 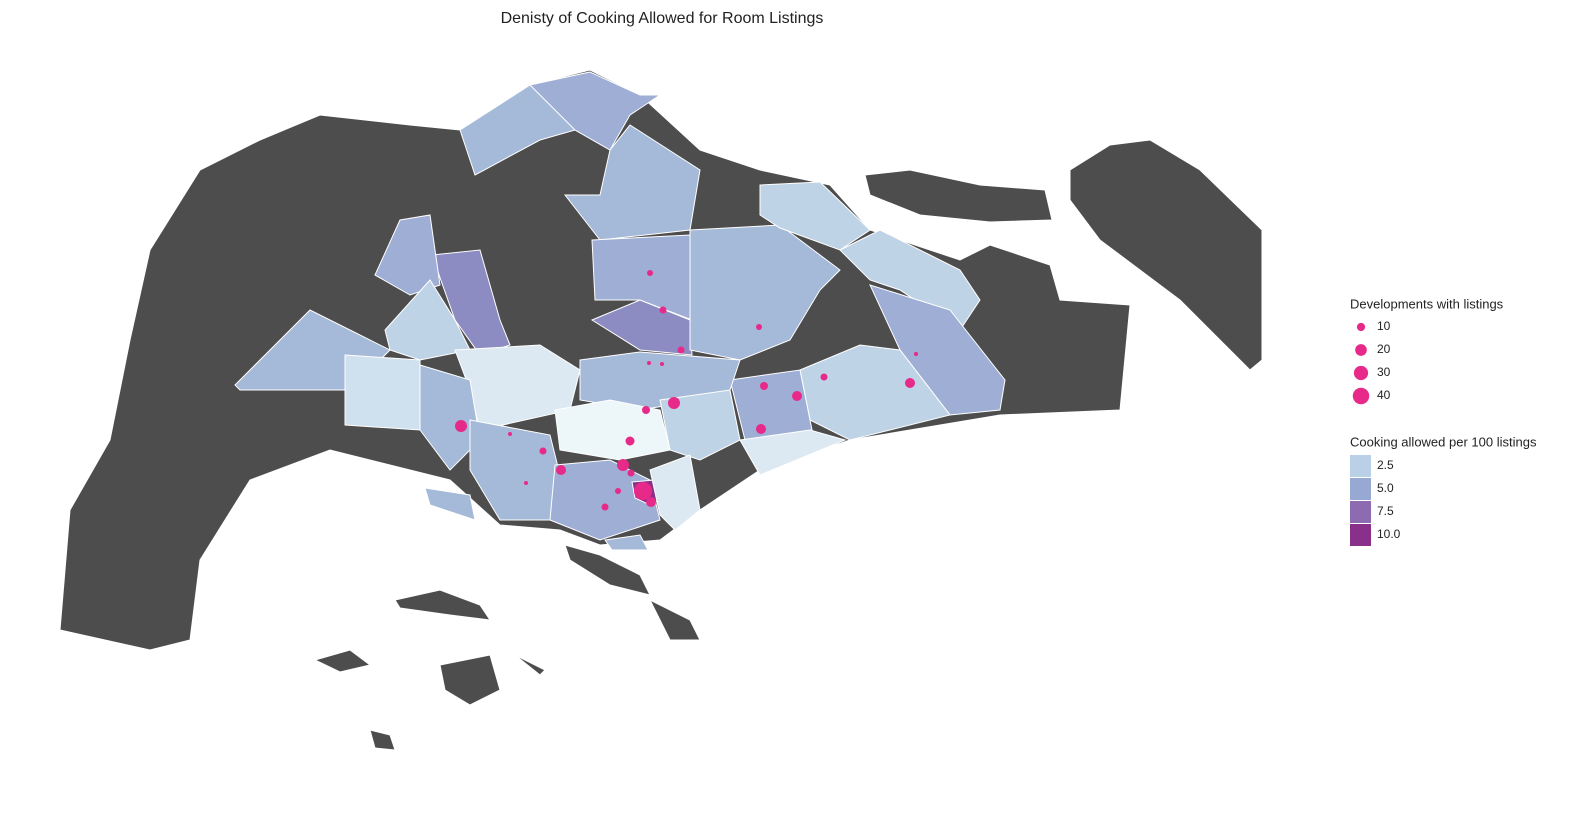 I want to click on color-label: 2.5, so click(x=1385, y=465).